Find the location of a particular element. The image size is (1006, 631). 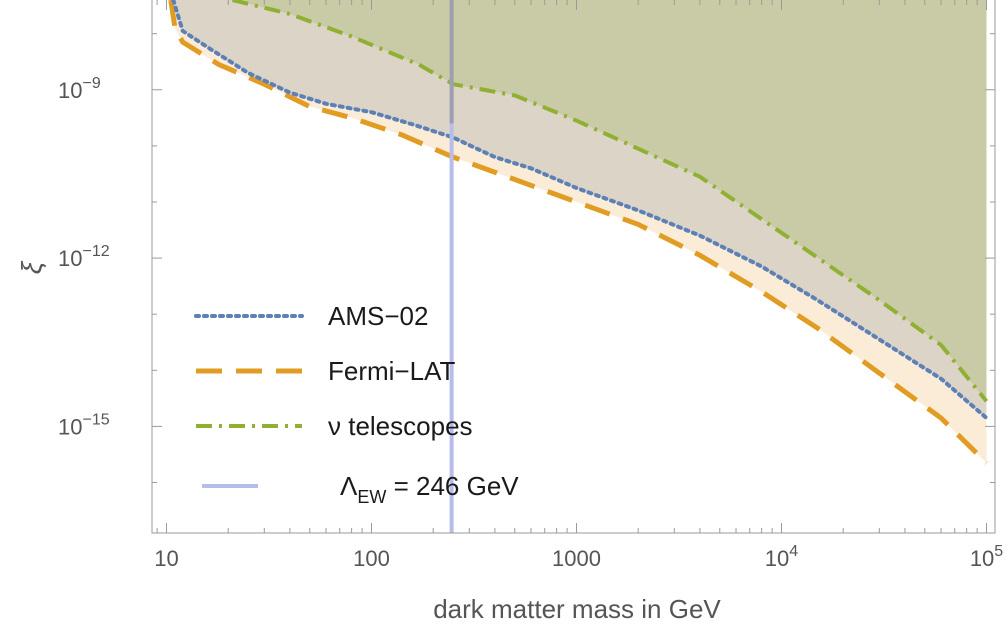

legend-label: Fermi−LAT is located at coordinates (391, 371).